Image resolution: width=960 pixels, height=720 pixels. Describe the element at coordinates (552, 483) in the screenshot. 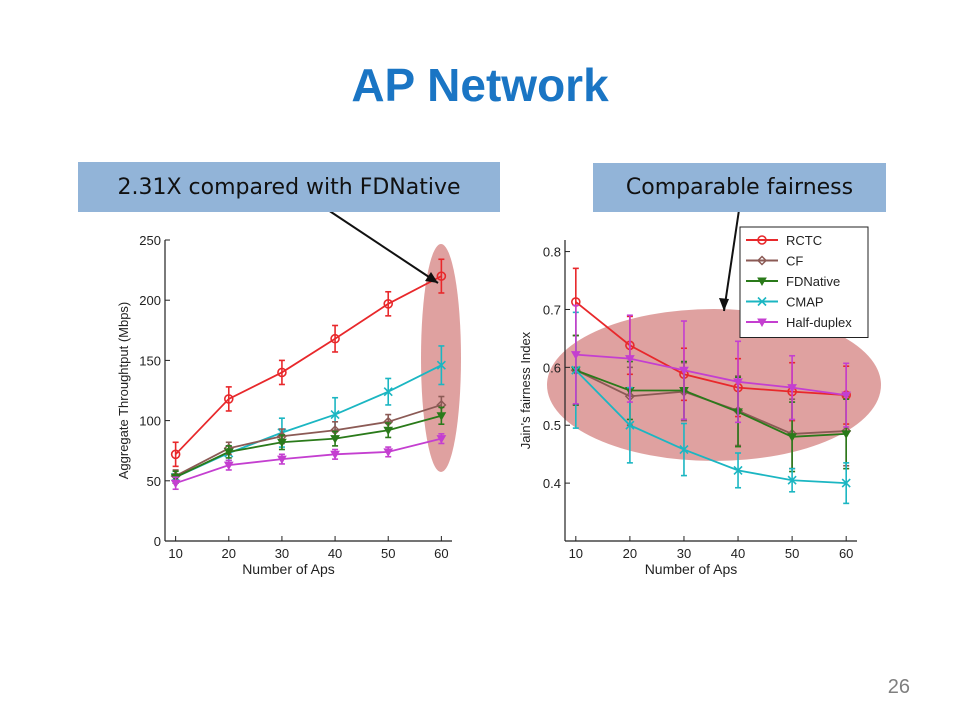

I see `y-tick-label: 0.4` at that location.